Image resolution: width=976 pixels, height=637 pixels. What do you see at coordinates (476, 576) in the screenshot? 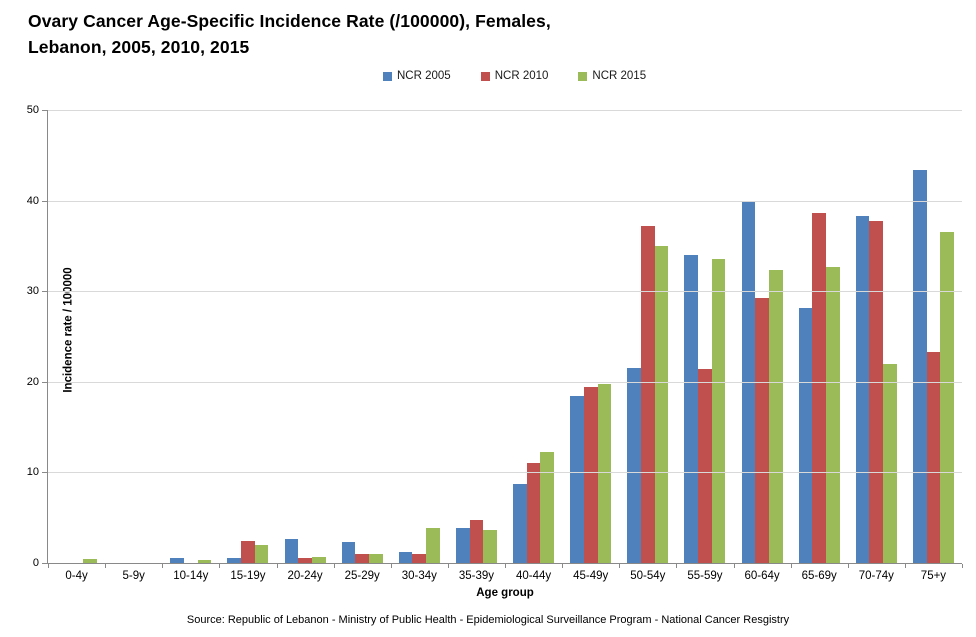
I see `x-tick-label-35-39y: 35-39y` at bounding box center [476, 576].